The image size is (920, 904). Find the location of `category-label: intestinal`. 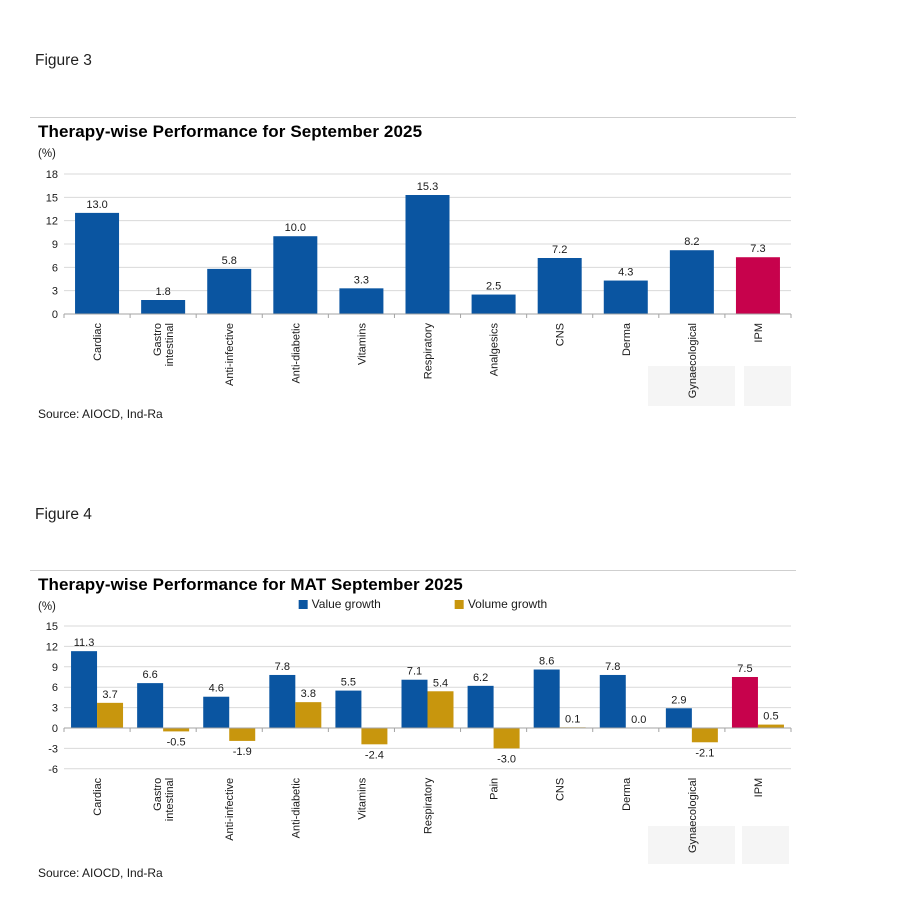

category-label: intestinal is located at coordinates (170, 344).